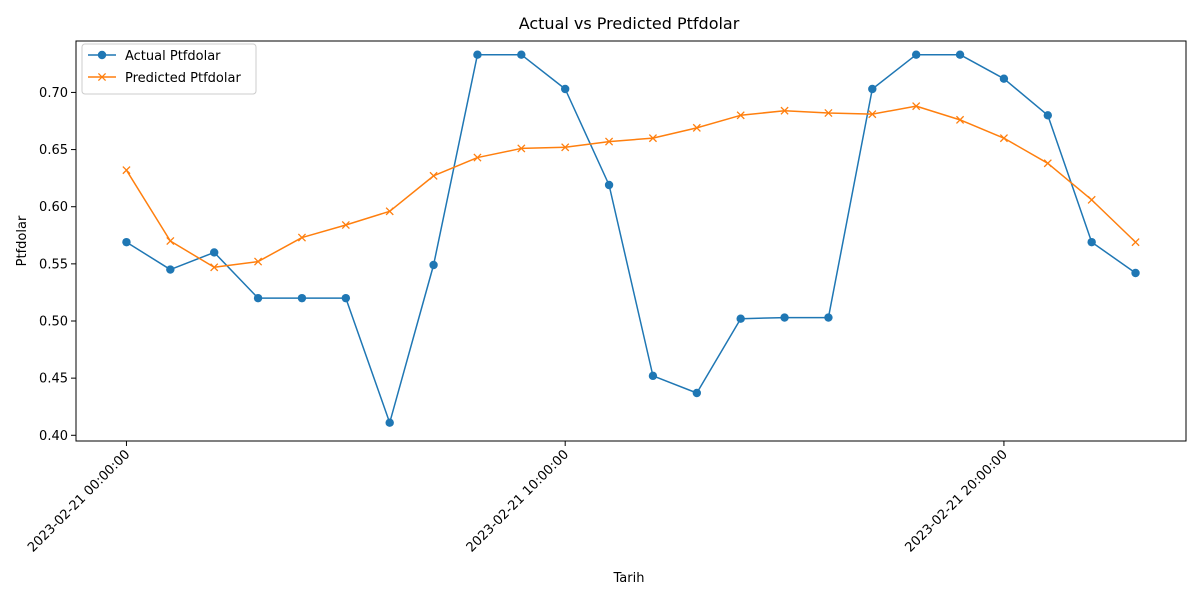 The height and width of the screenshot is (600, 1200). Describe the element at coordinates (53, 379) in the screenshot. I see `y-tick-label: 0.45` at that location.